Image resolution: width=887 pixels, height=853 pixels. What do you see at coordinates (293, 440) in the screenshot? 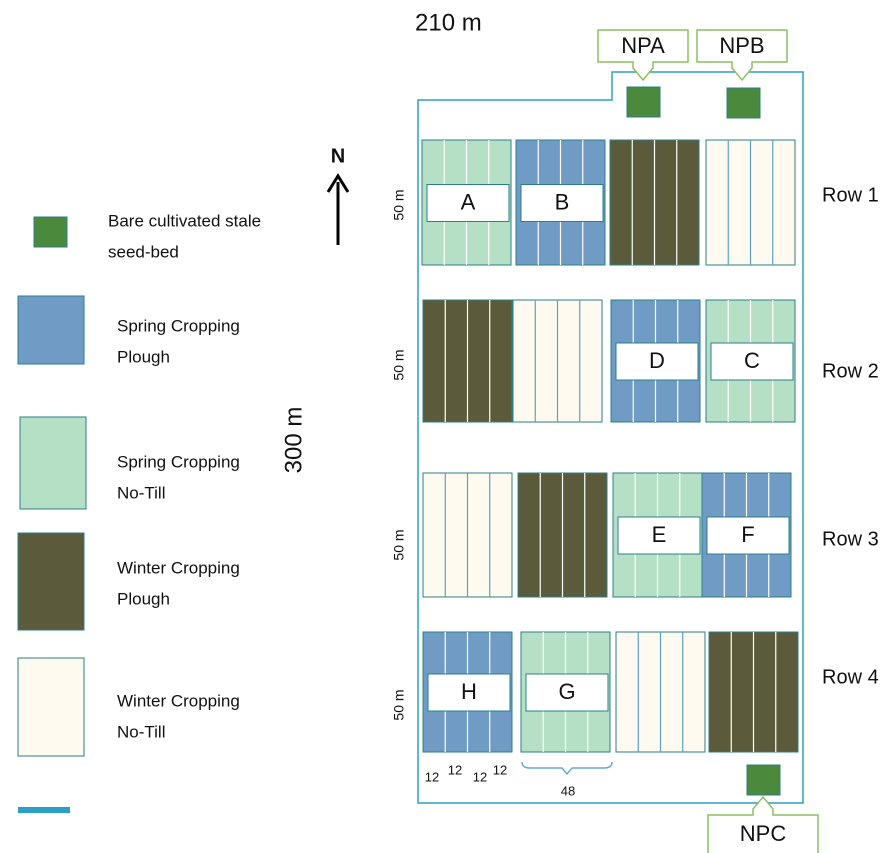
I see `height-label: 300 m` at bounding box center [293, 440].